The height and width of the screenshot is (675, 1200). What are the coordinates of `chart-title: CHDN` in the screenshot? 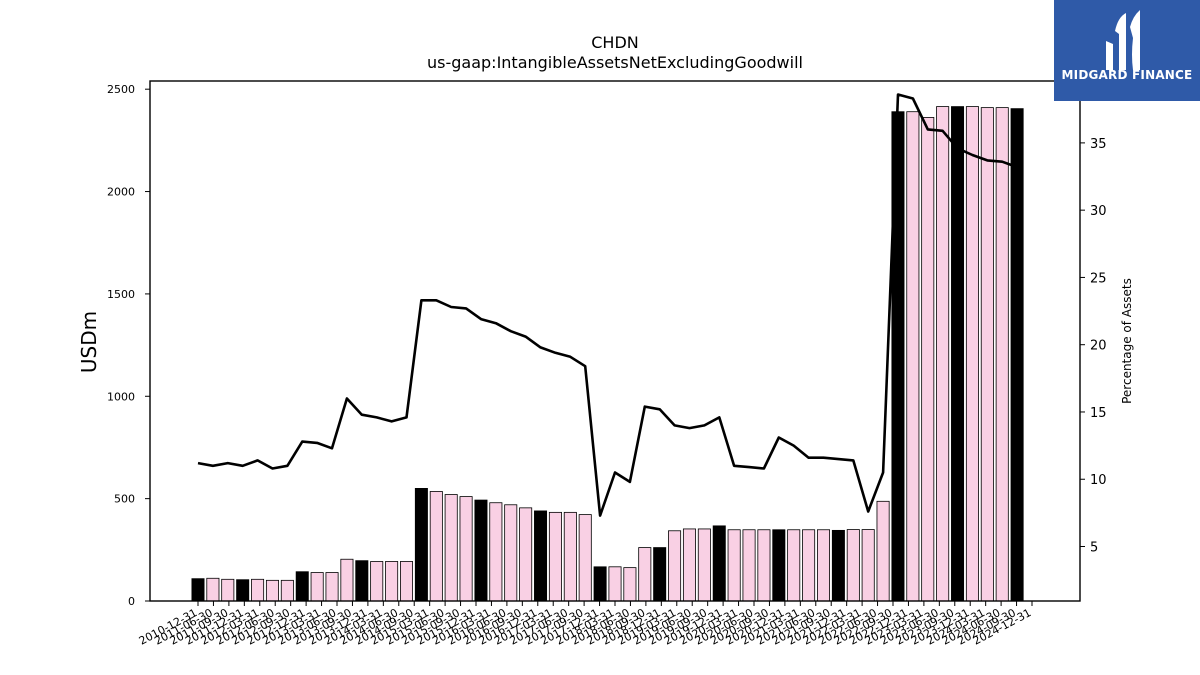 It's located at (615, 42).